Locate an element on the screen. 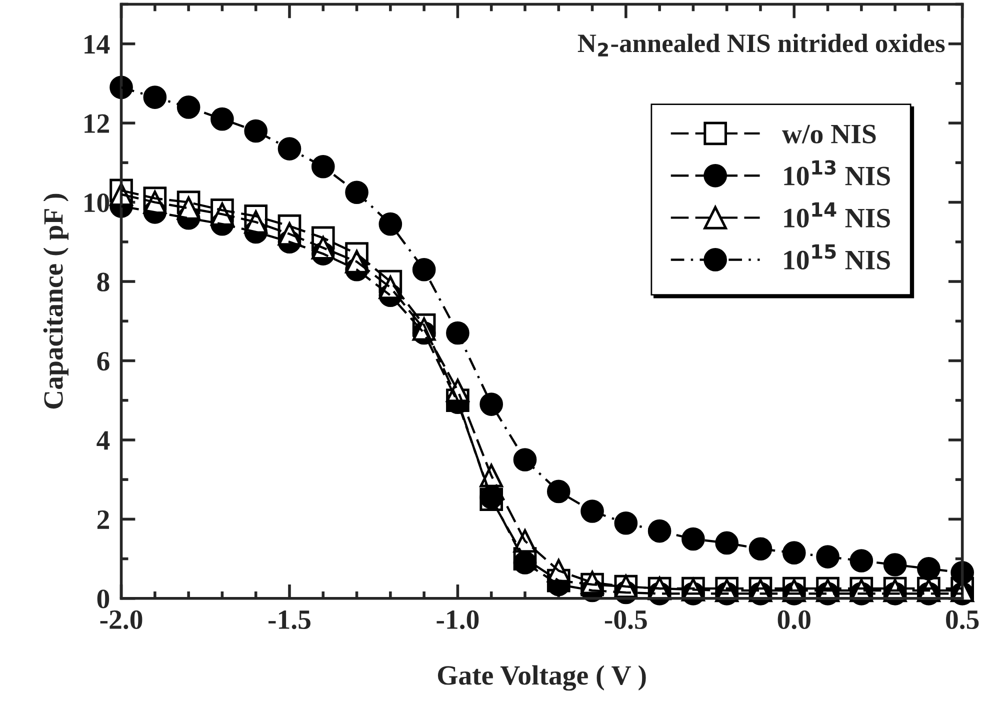  legend-label: 10$^{15}$ NIS is located at coordinates (837, 257).